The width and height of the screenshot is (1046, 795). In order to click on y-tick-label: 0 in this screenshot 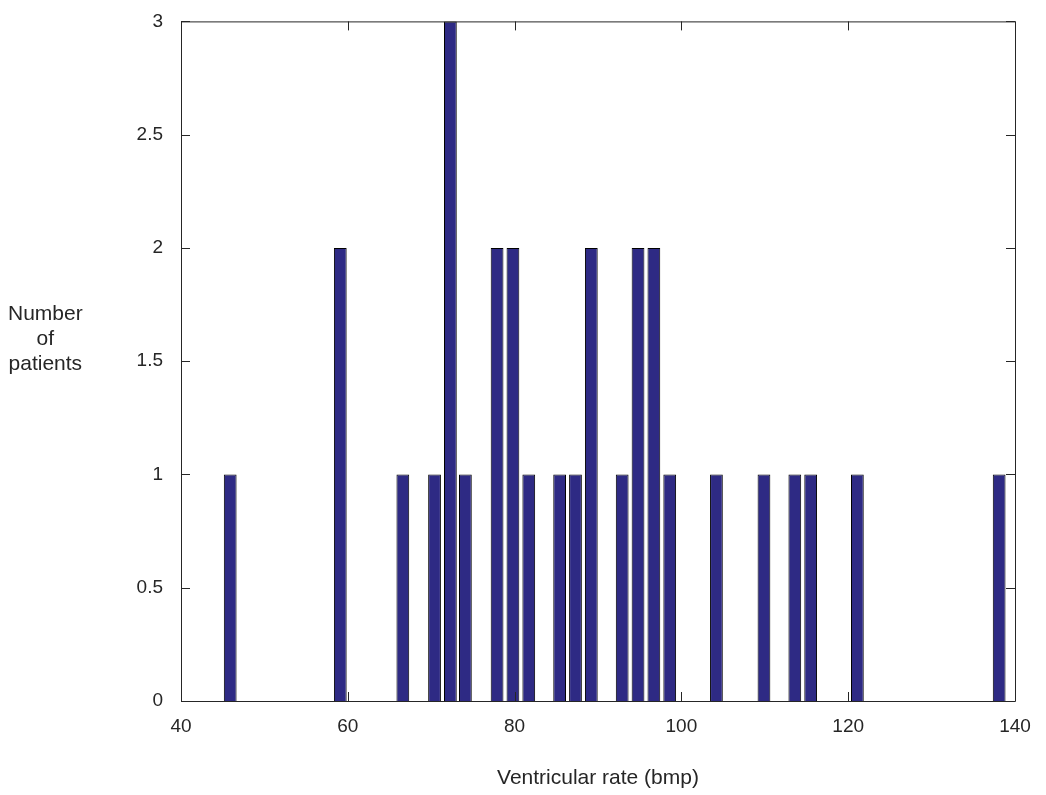, I will do `click(157, 700)`.